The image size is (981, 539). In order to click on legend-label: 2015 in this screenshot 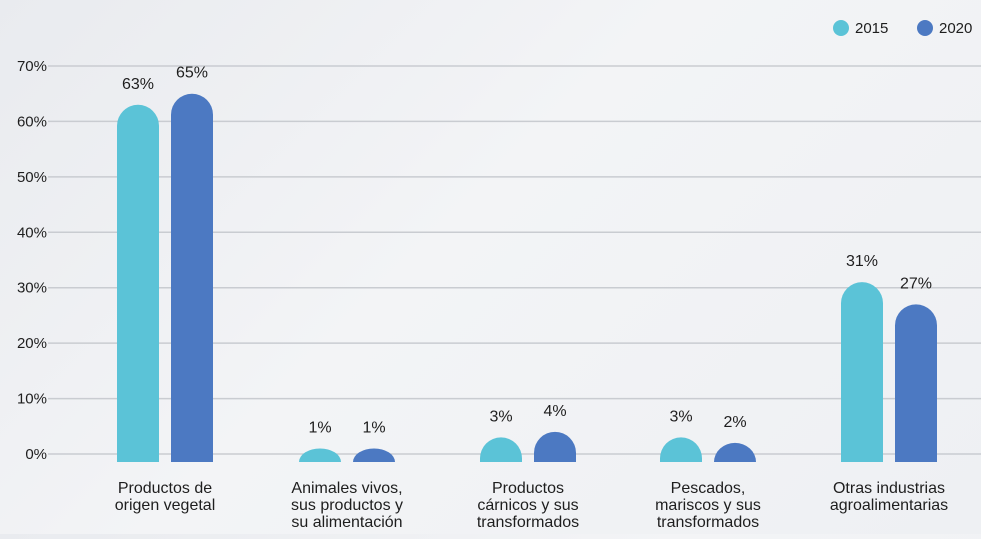, I will do `click(871, 28)`.